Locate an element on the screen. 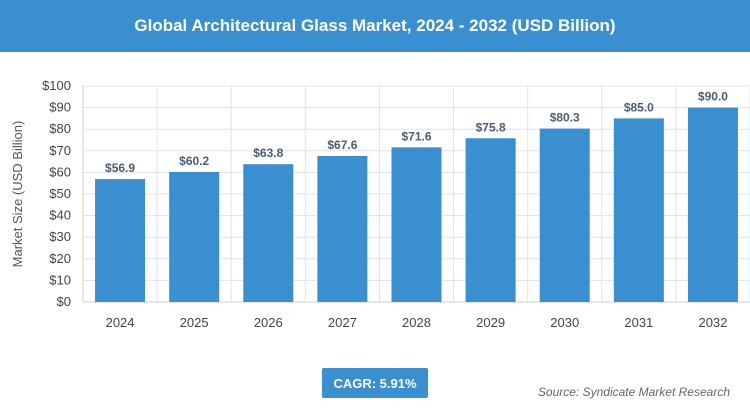  bar-value-label: $60.2 is located at coordinates (194, 161).